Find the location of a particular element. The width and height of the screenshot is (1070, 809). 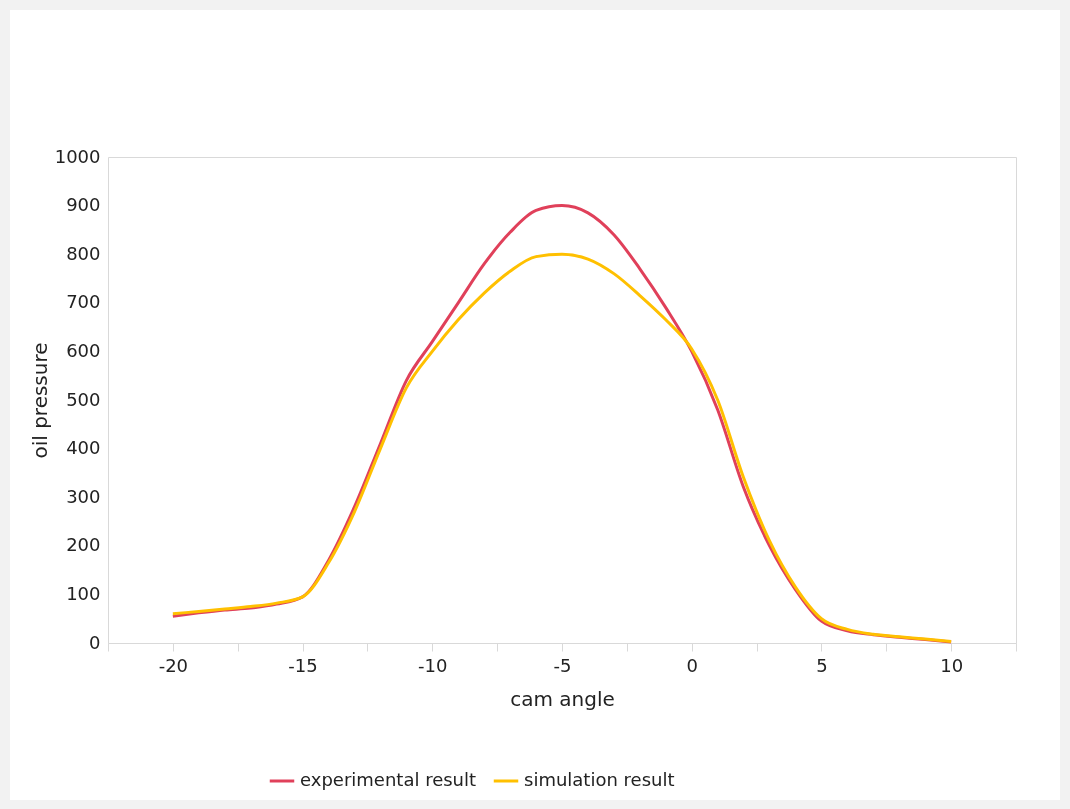

x-tick-label: -5 is located at coordinates (562, 665).